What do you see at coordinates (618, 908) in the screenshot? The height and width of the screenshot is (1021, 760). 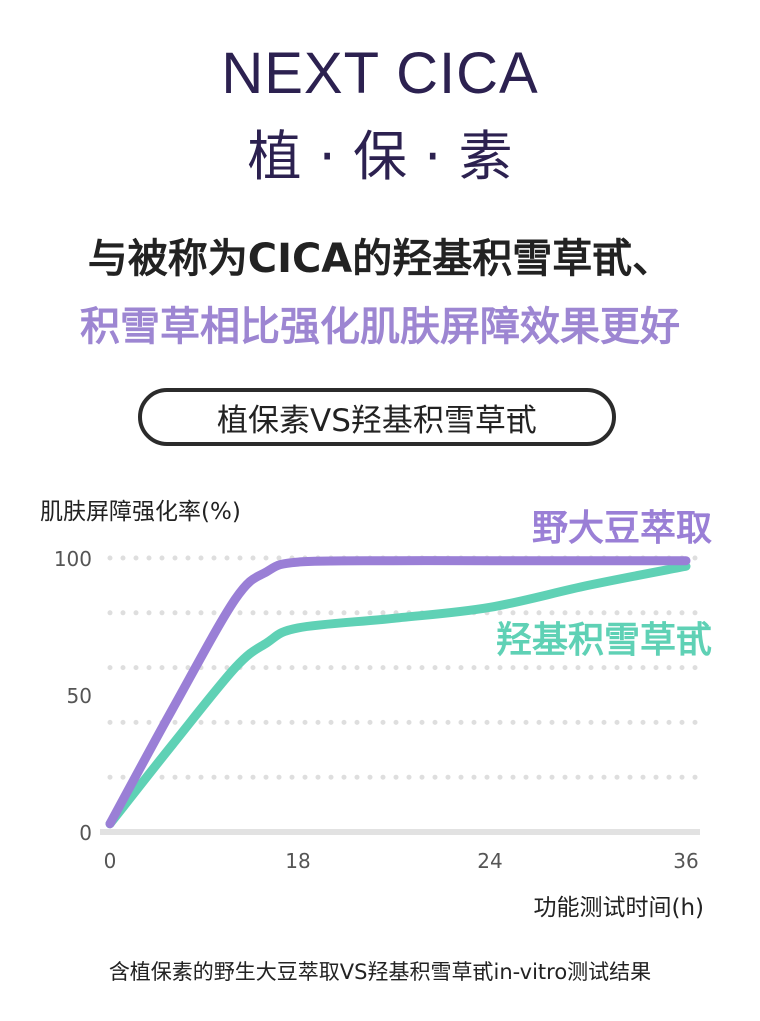 I see `chart-x-axis-label: 功能测试时间(h)` at bounding box center [618, 908].